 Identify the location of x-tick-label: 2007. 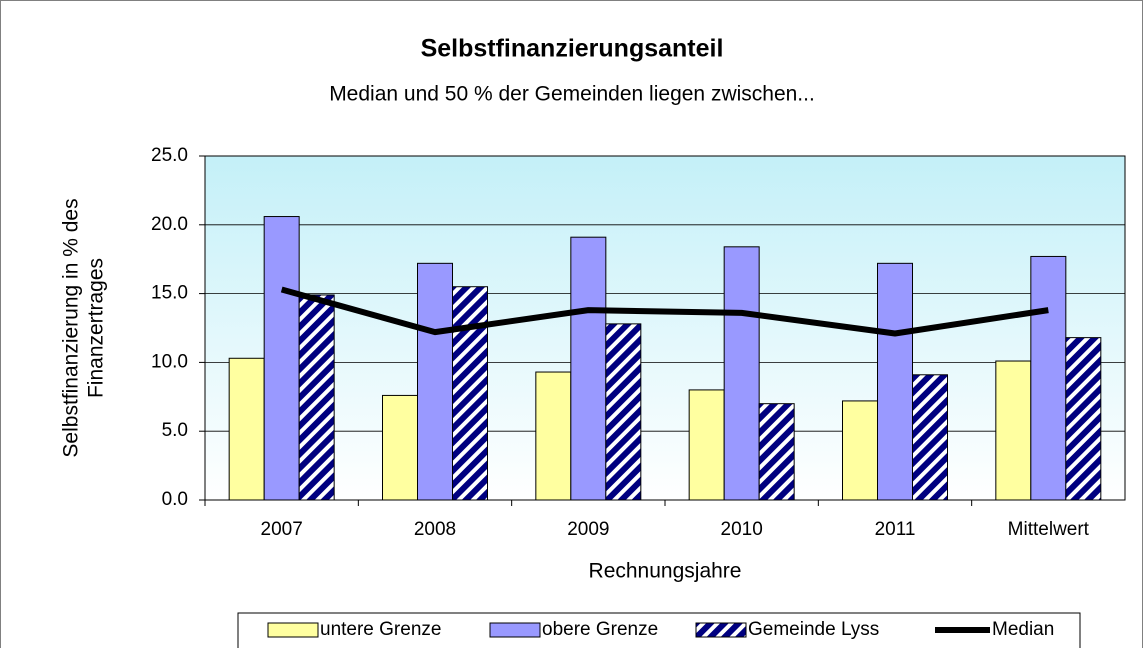
(282, 529).